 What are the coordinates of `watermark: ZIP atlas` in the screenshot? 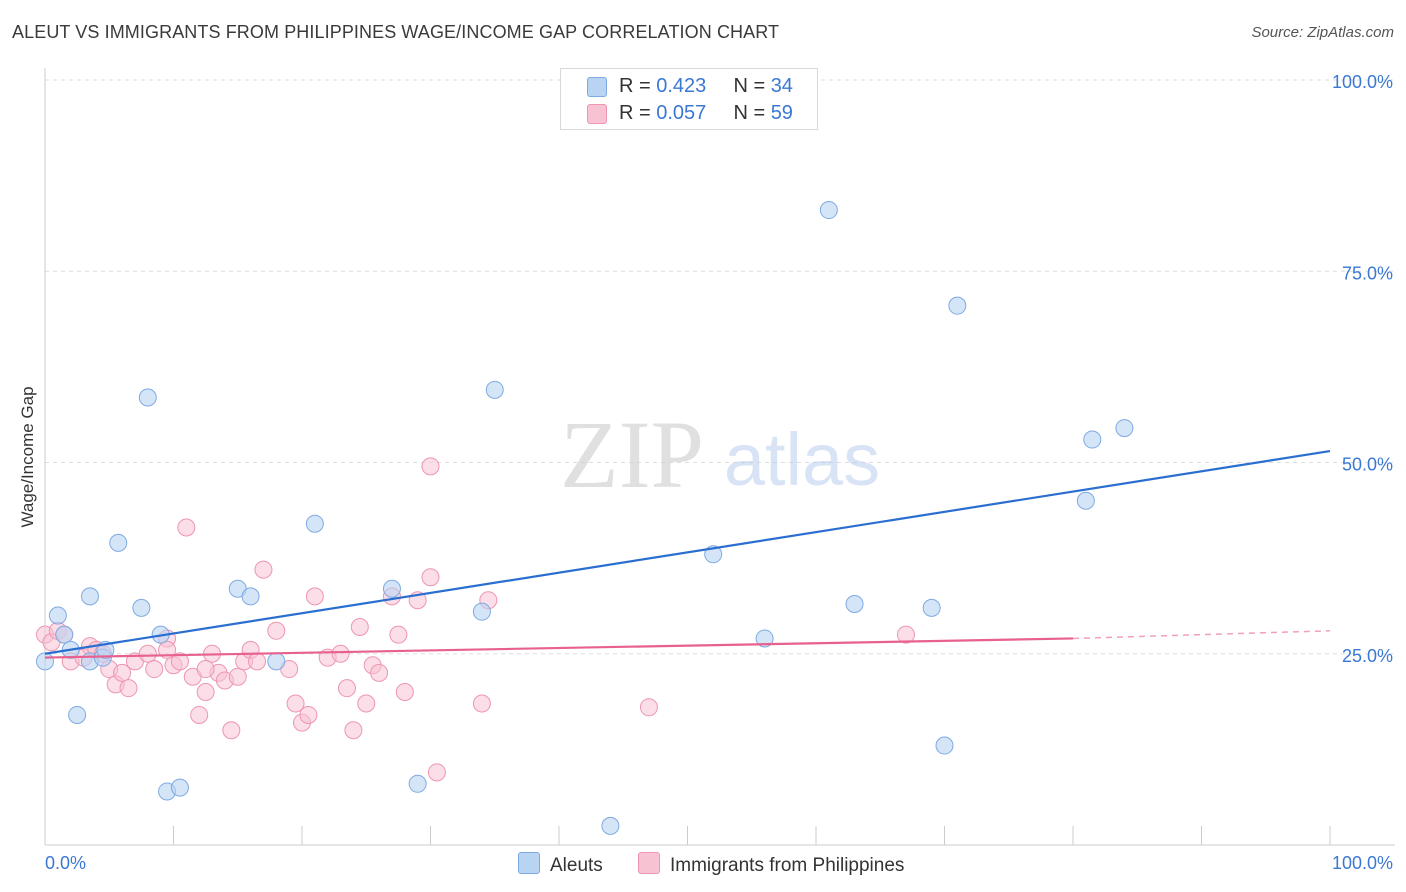 It's located at (720, 454).